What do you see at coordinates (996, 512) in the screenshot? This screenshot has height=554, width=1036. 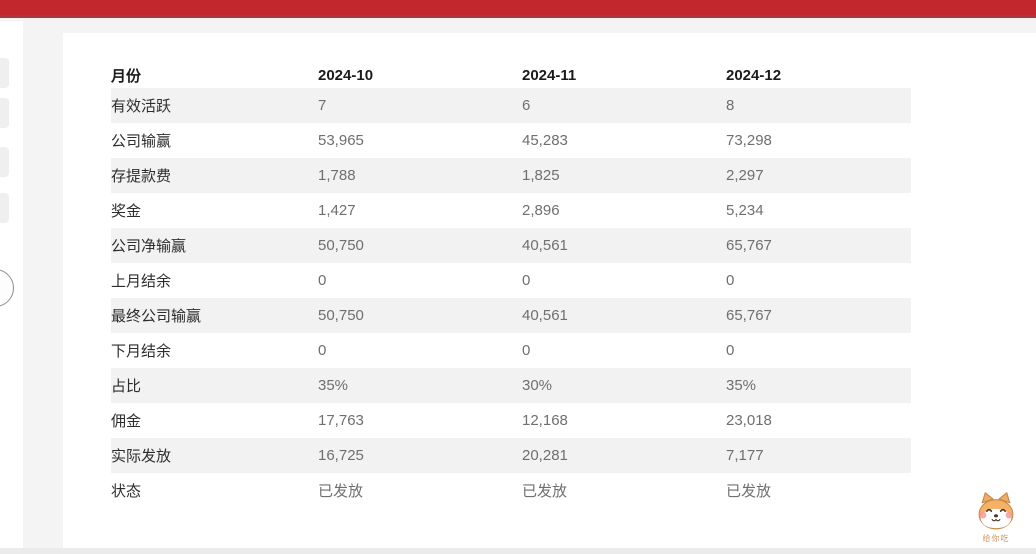 I see `shiba-dog-icon` at bounding box center [996, 512].